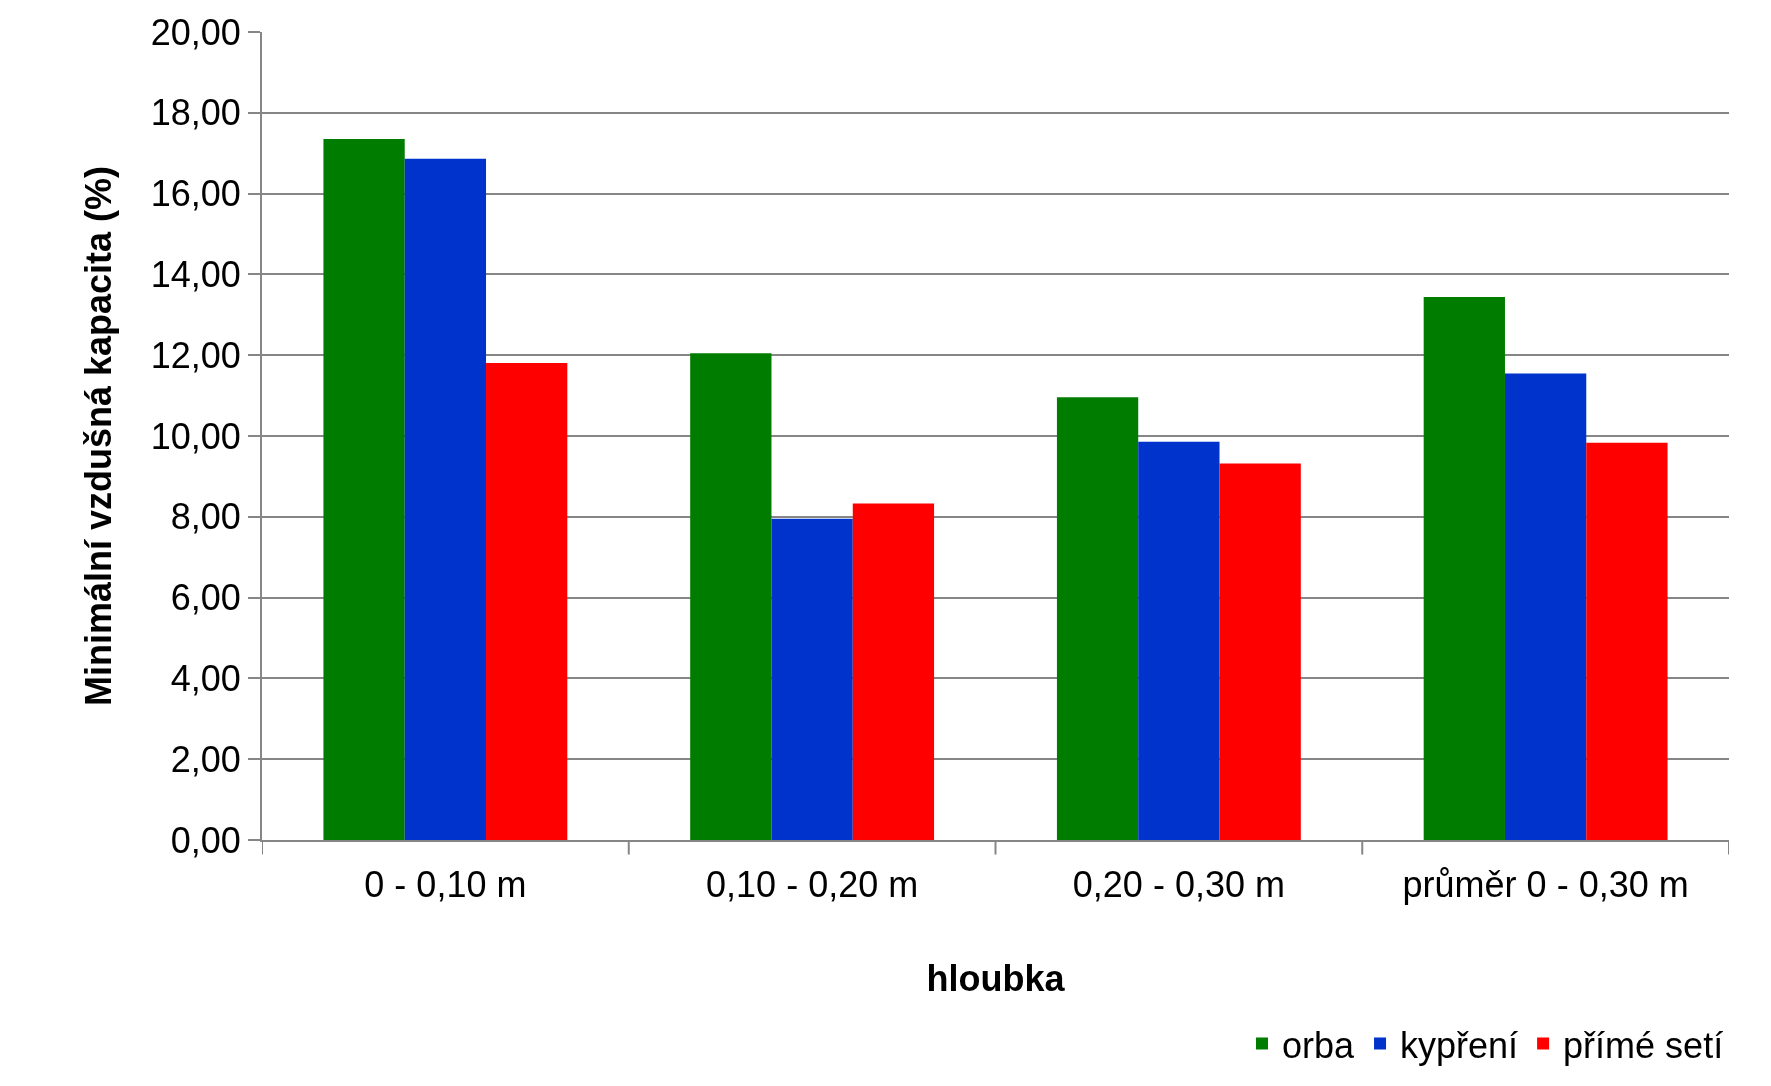 This screenshot has height=1086, width=1771. What do you see at coordinates (195, 355) in the screenshot?
I see `y-tick-label: 12,00` at bounding box center [195, 355].